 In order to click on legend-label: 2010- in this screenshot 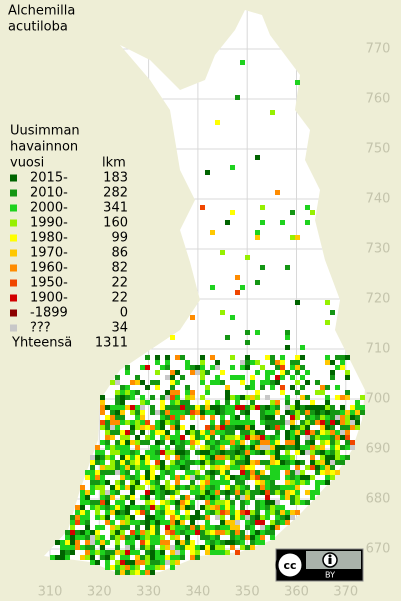, I will do `click(49, 193)`.